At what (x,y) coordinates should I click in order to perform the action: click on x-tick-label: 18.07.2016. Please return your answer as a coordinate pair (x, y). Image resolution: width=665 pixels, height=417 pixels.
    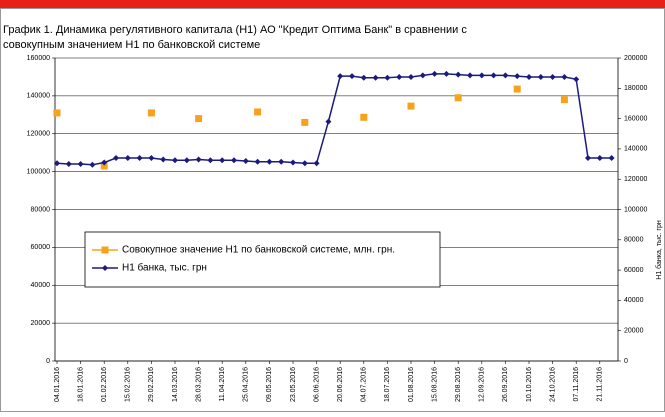
    Looking at the image, I should click on (387, 384).